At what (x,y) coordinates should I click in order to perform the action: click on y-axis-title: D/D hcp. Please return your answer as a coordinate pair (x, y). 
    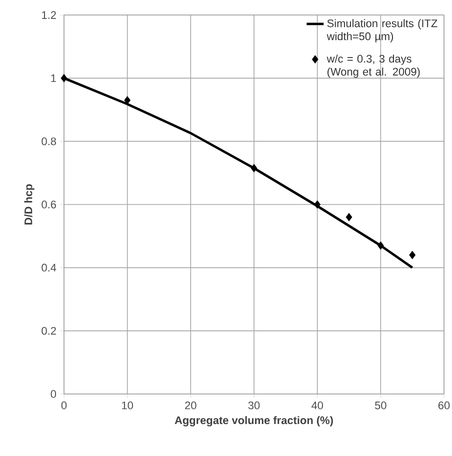
    Looking at the image, I should click on (29, 204).